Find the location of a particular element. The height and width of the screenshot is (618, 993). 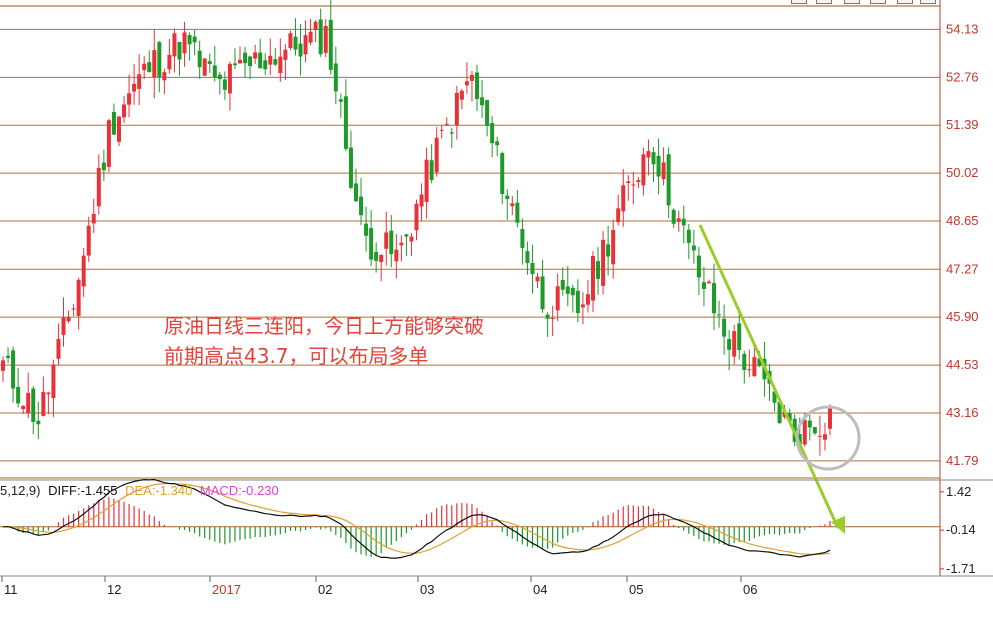

x-tick-label: 12 is located at coordinates (114, 589).